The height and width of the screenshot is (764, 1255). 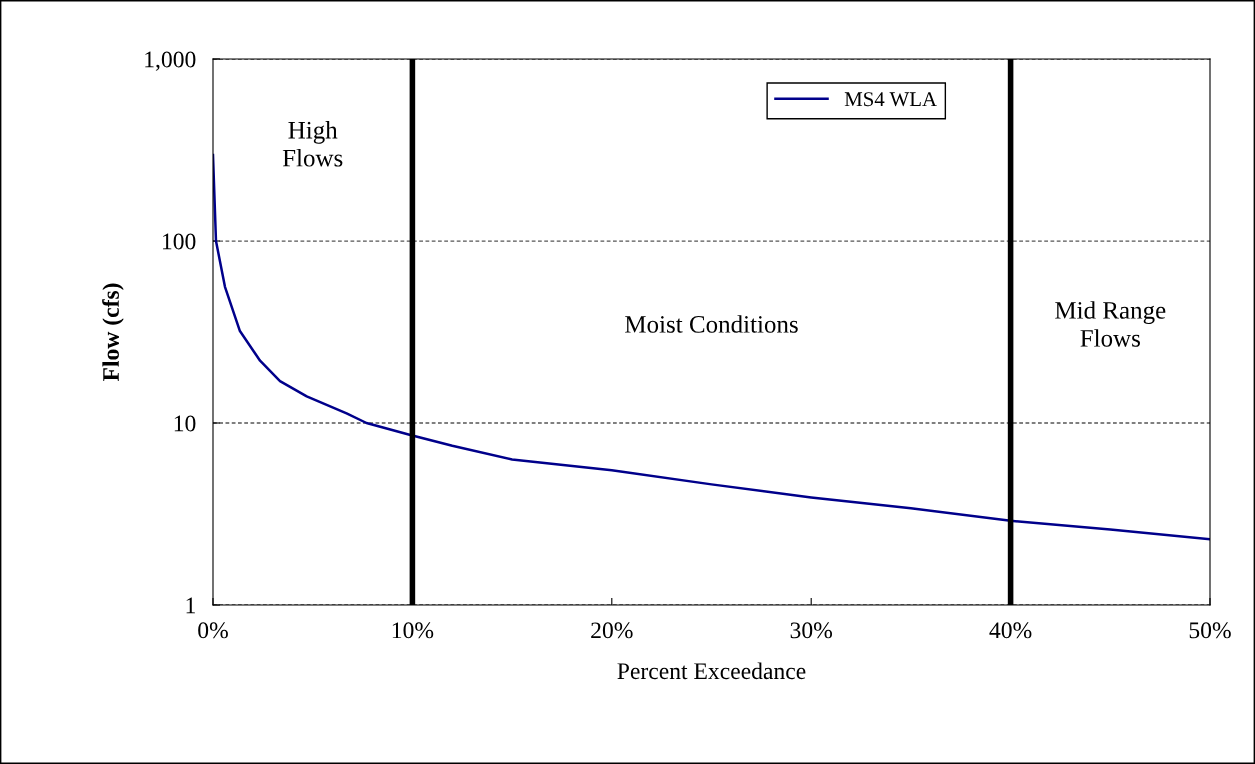 What do you see at coordinates (312, 144) in the screenshot?
I see `annotation: High Flows` at bounding box center [312, 144].